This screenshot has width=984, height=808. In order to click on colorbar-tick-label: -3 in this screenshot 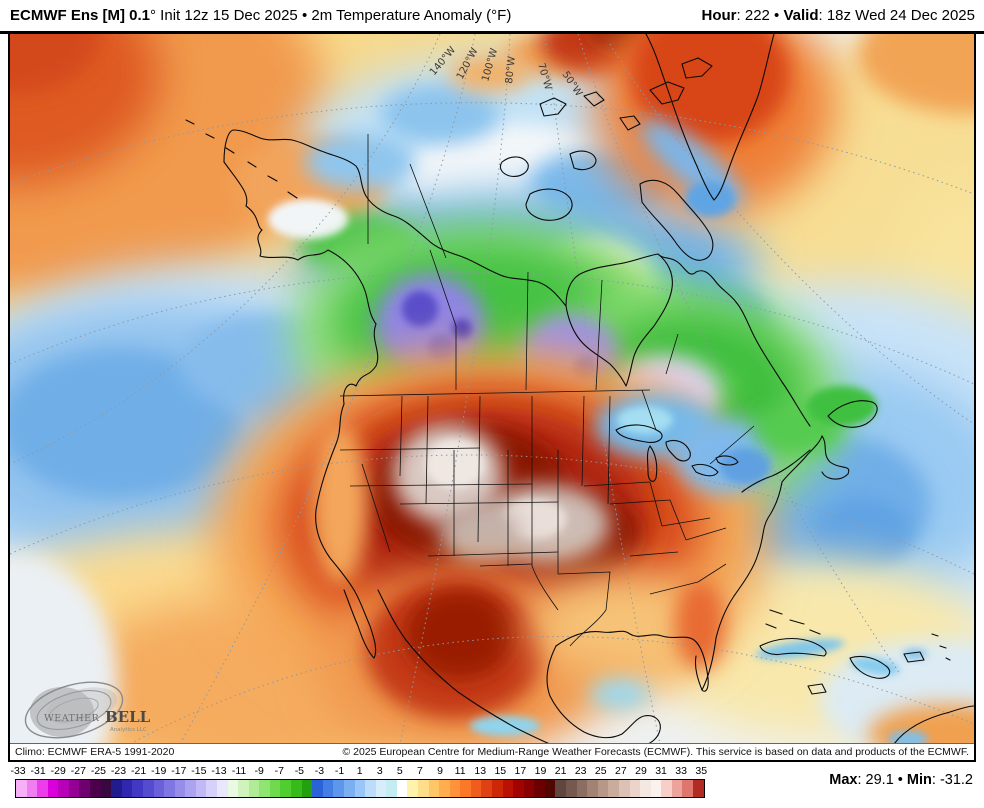, I will do `click(319, 771)`.